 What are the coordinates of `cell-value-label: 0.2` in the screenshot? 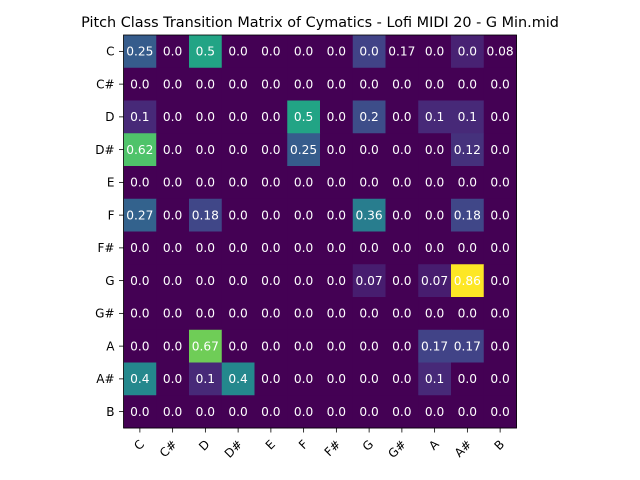 It's located at (368, 117).